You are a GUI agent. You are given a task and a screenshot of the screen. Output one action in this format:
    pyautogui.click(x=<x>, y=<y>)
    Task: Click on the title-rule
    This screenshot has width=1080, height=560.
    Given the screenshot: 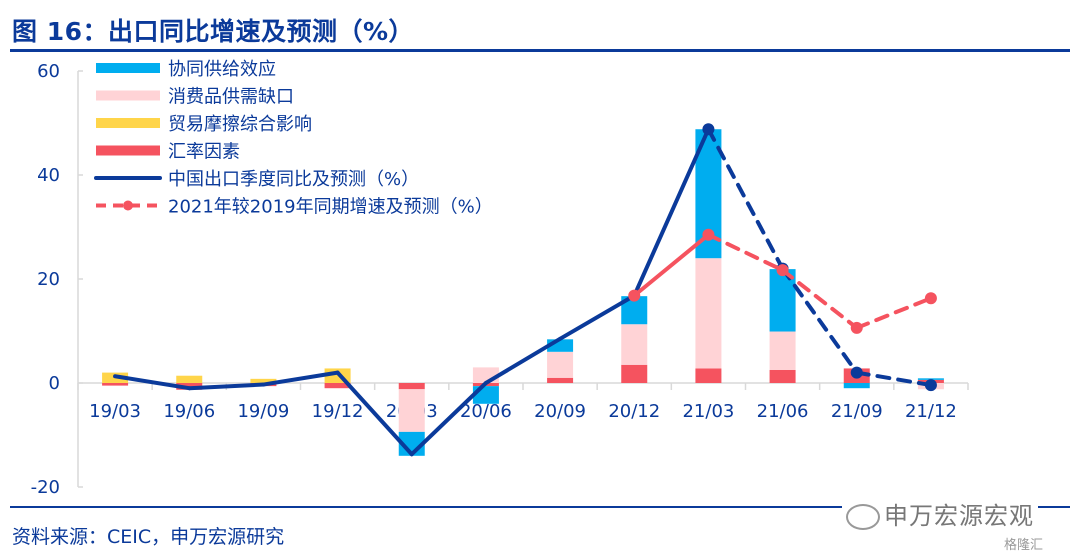 What is the action you would take?
    pyautogui.click(x=540, y=50)
    